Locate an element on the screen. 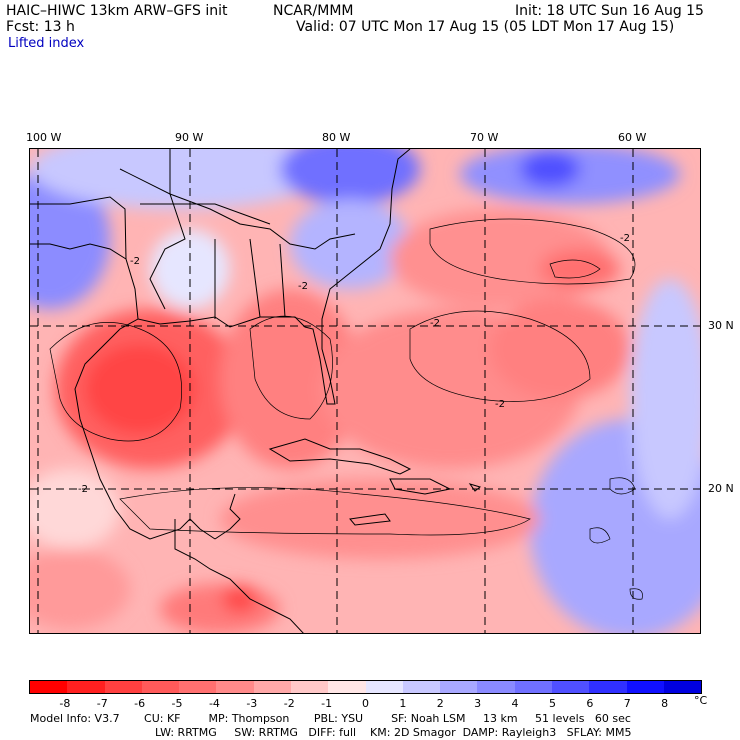 Image resolution: width=740 pixels, height=740 pixels. lon-label-70w: 70 W is located at coordinates (484, 137).